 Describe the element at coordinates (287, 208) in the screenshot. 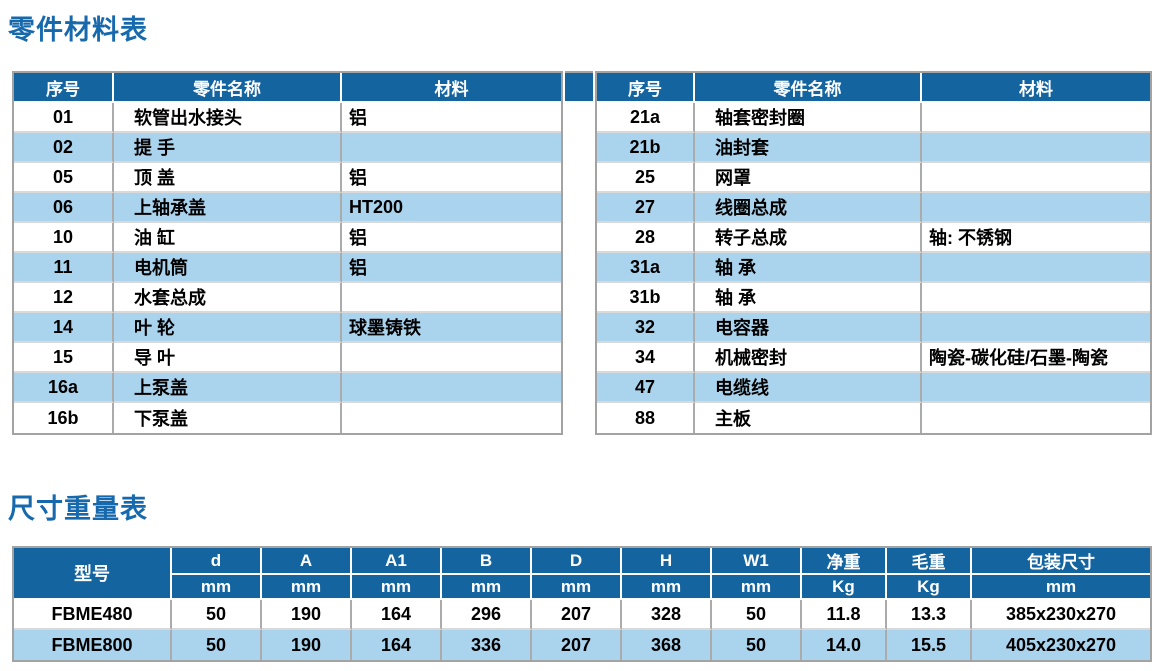

I see `table-row: 06 上轴承盖 HT200` at that location.